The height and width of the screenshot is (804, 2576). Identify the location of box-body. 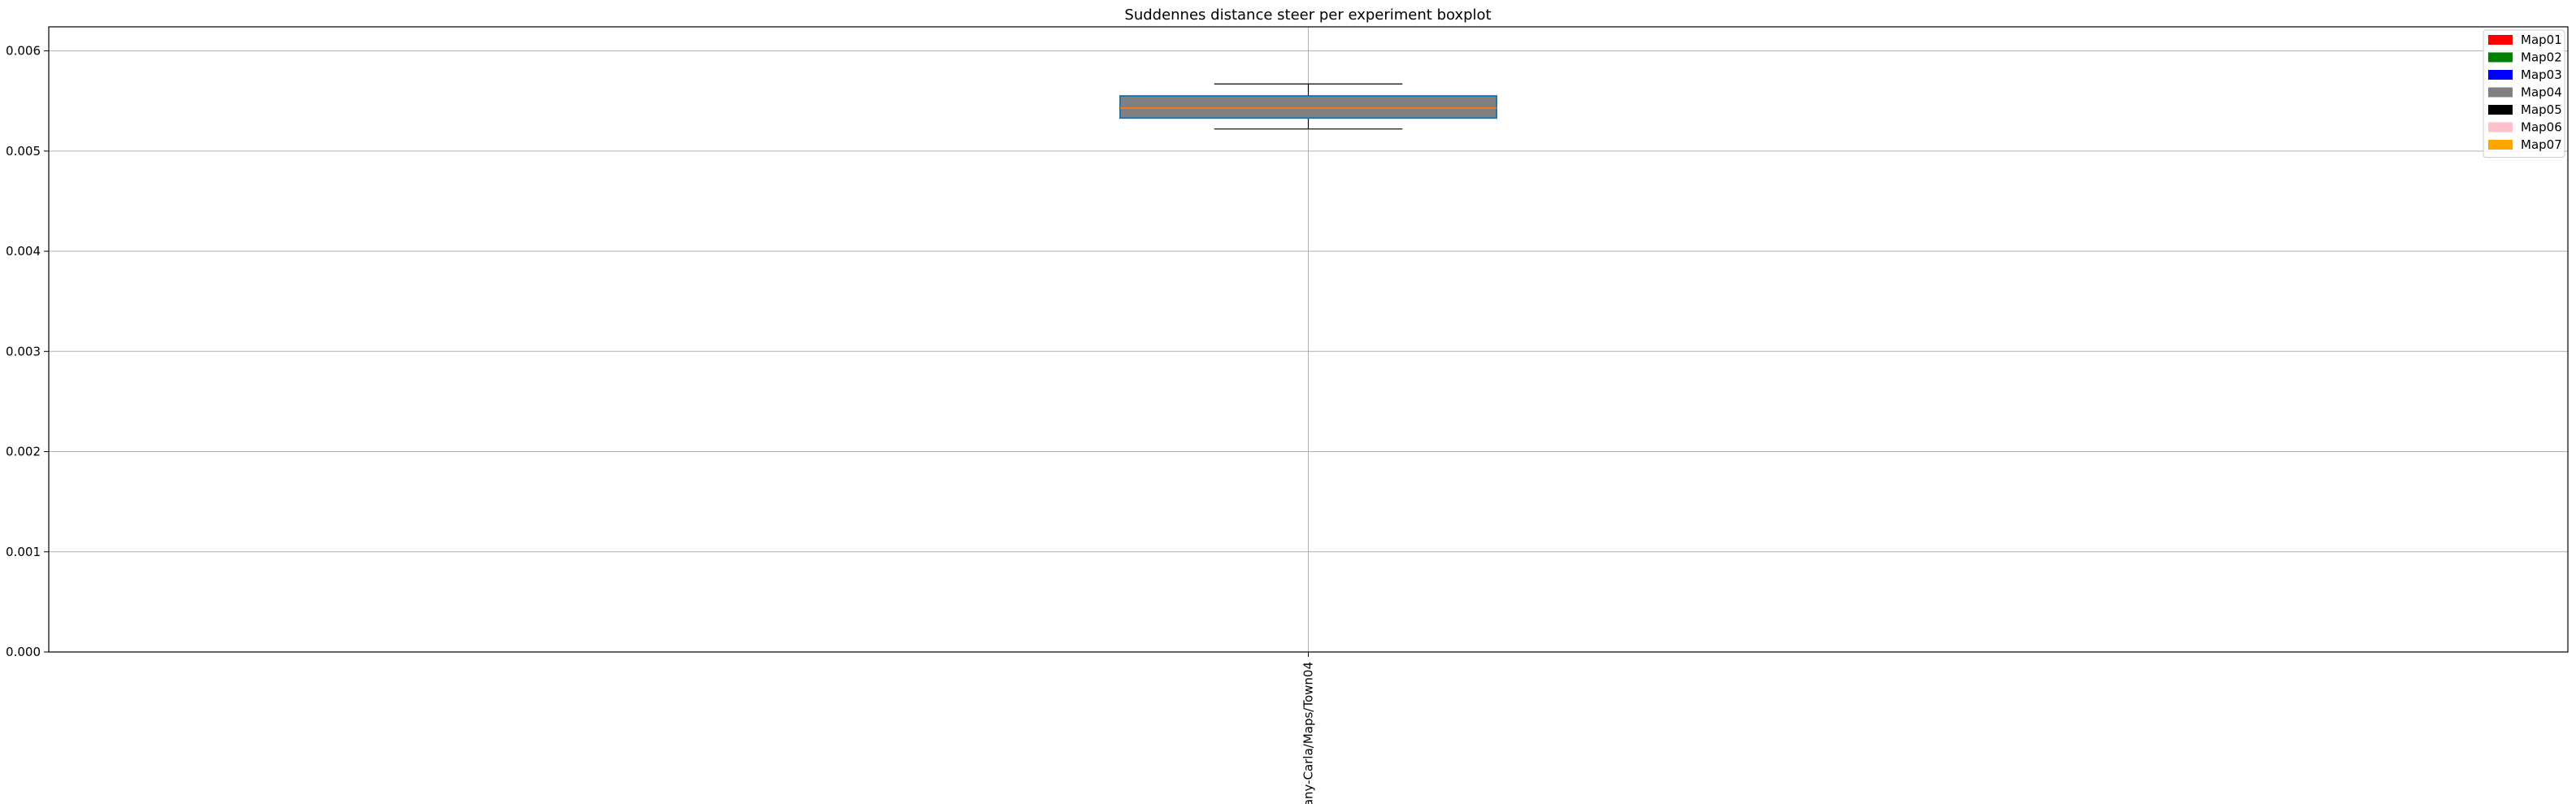
(1308, 108).